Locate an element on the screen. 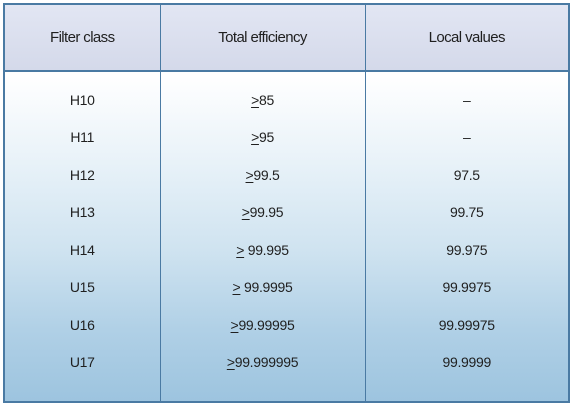 Image resolution: width=574 pixels, height=407 pixels. total-efficiency-cell: >85 is located at coordinates (262, 100).